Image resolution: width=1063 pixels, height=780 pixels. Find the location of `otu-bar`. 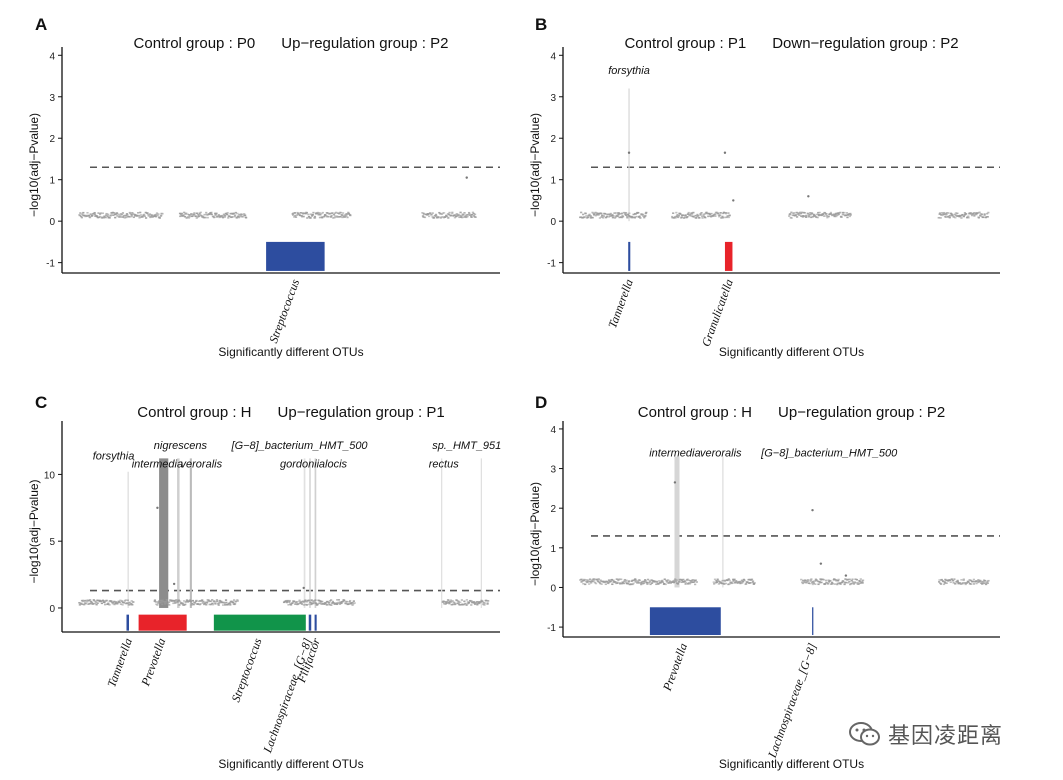

otu-bar is located at coordinates (127, 622).